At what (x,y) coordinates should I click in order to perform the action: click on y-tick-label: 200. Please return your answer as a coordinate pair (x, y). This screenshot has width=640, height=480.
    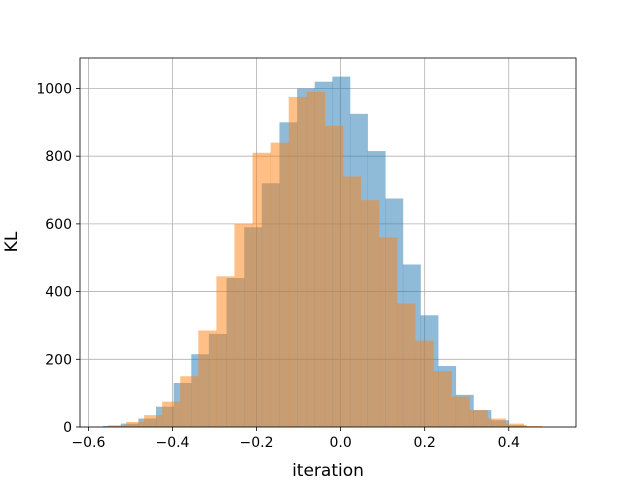
    Looking at the image, I should click on (58, 360).